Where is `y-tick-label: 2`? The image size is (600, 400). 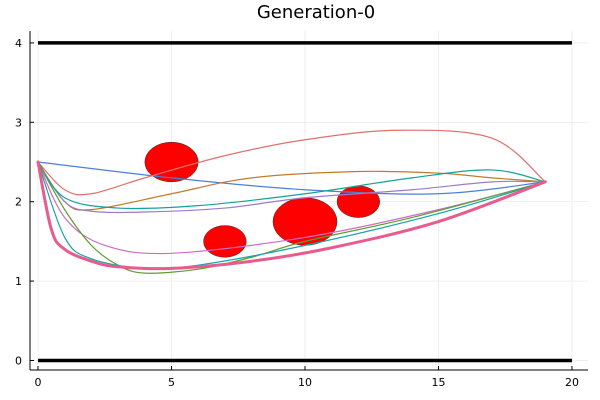
y-tick-label: 2 is located at coordinates (18, 202).